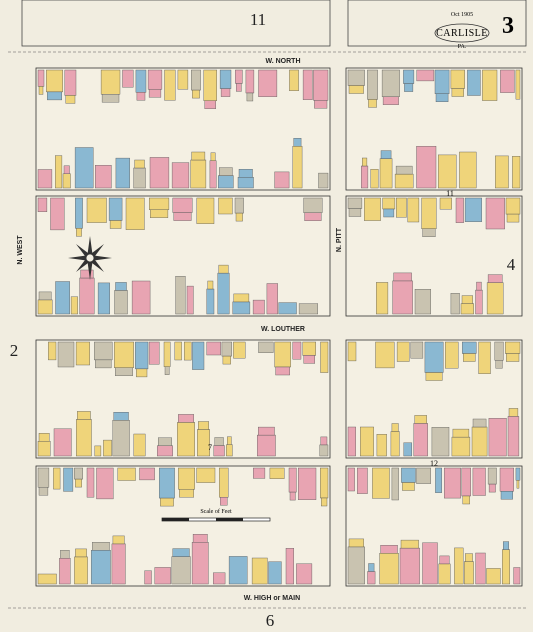  What do you see at coordinates (270, 620) in the screenshot?
I see `adjoining-sheet: 6` at bounding box center [270, 620].